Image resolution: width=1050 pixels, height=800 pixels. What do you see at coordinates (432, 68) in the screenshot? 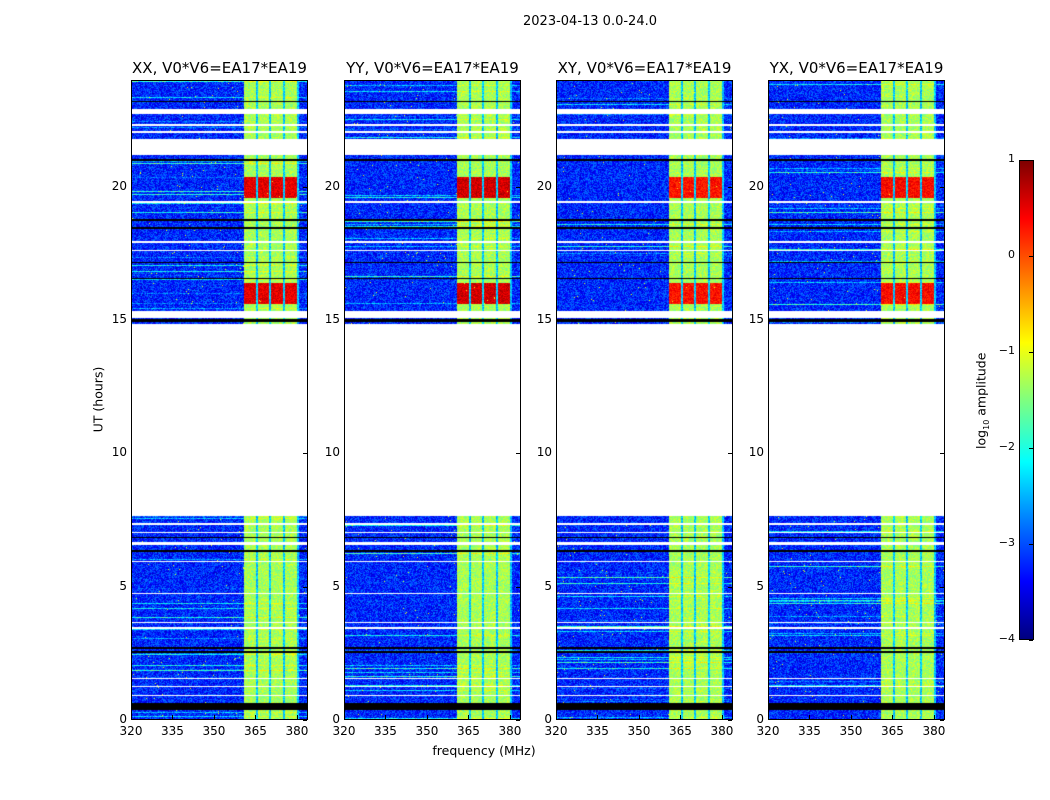
I see `panel-title: YY, V0*V6=EA17*EA19` at bounding box center [432, 68].